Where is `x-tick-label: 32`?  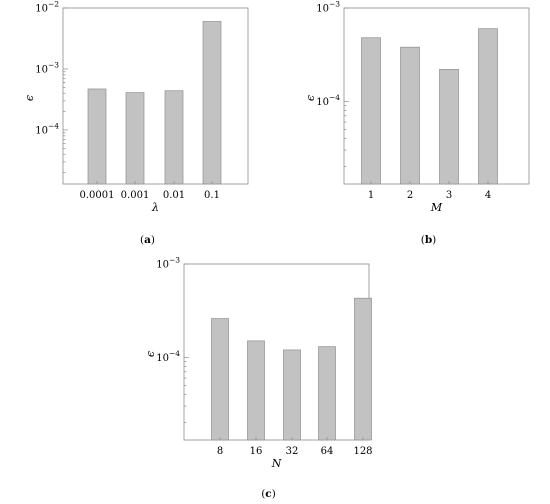 x-tick-label: 32 is located at coordinates (292, 451).